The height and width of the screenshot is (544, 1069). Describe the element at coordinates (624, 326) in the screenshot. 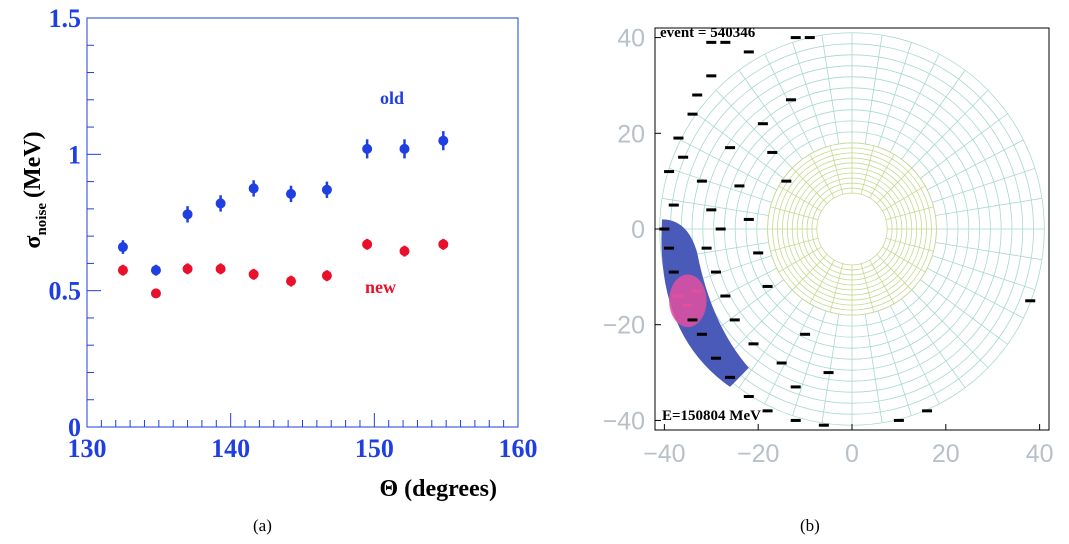

I see `y-tick-label: −20` at that location.